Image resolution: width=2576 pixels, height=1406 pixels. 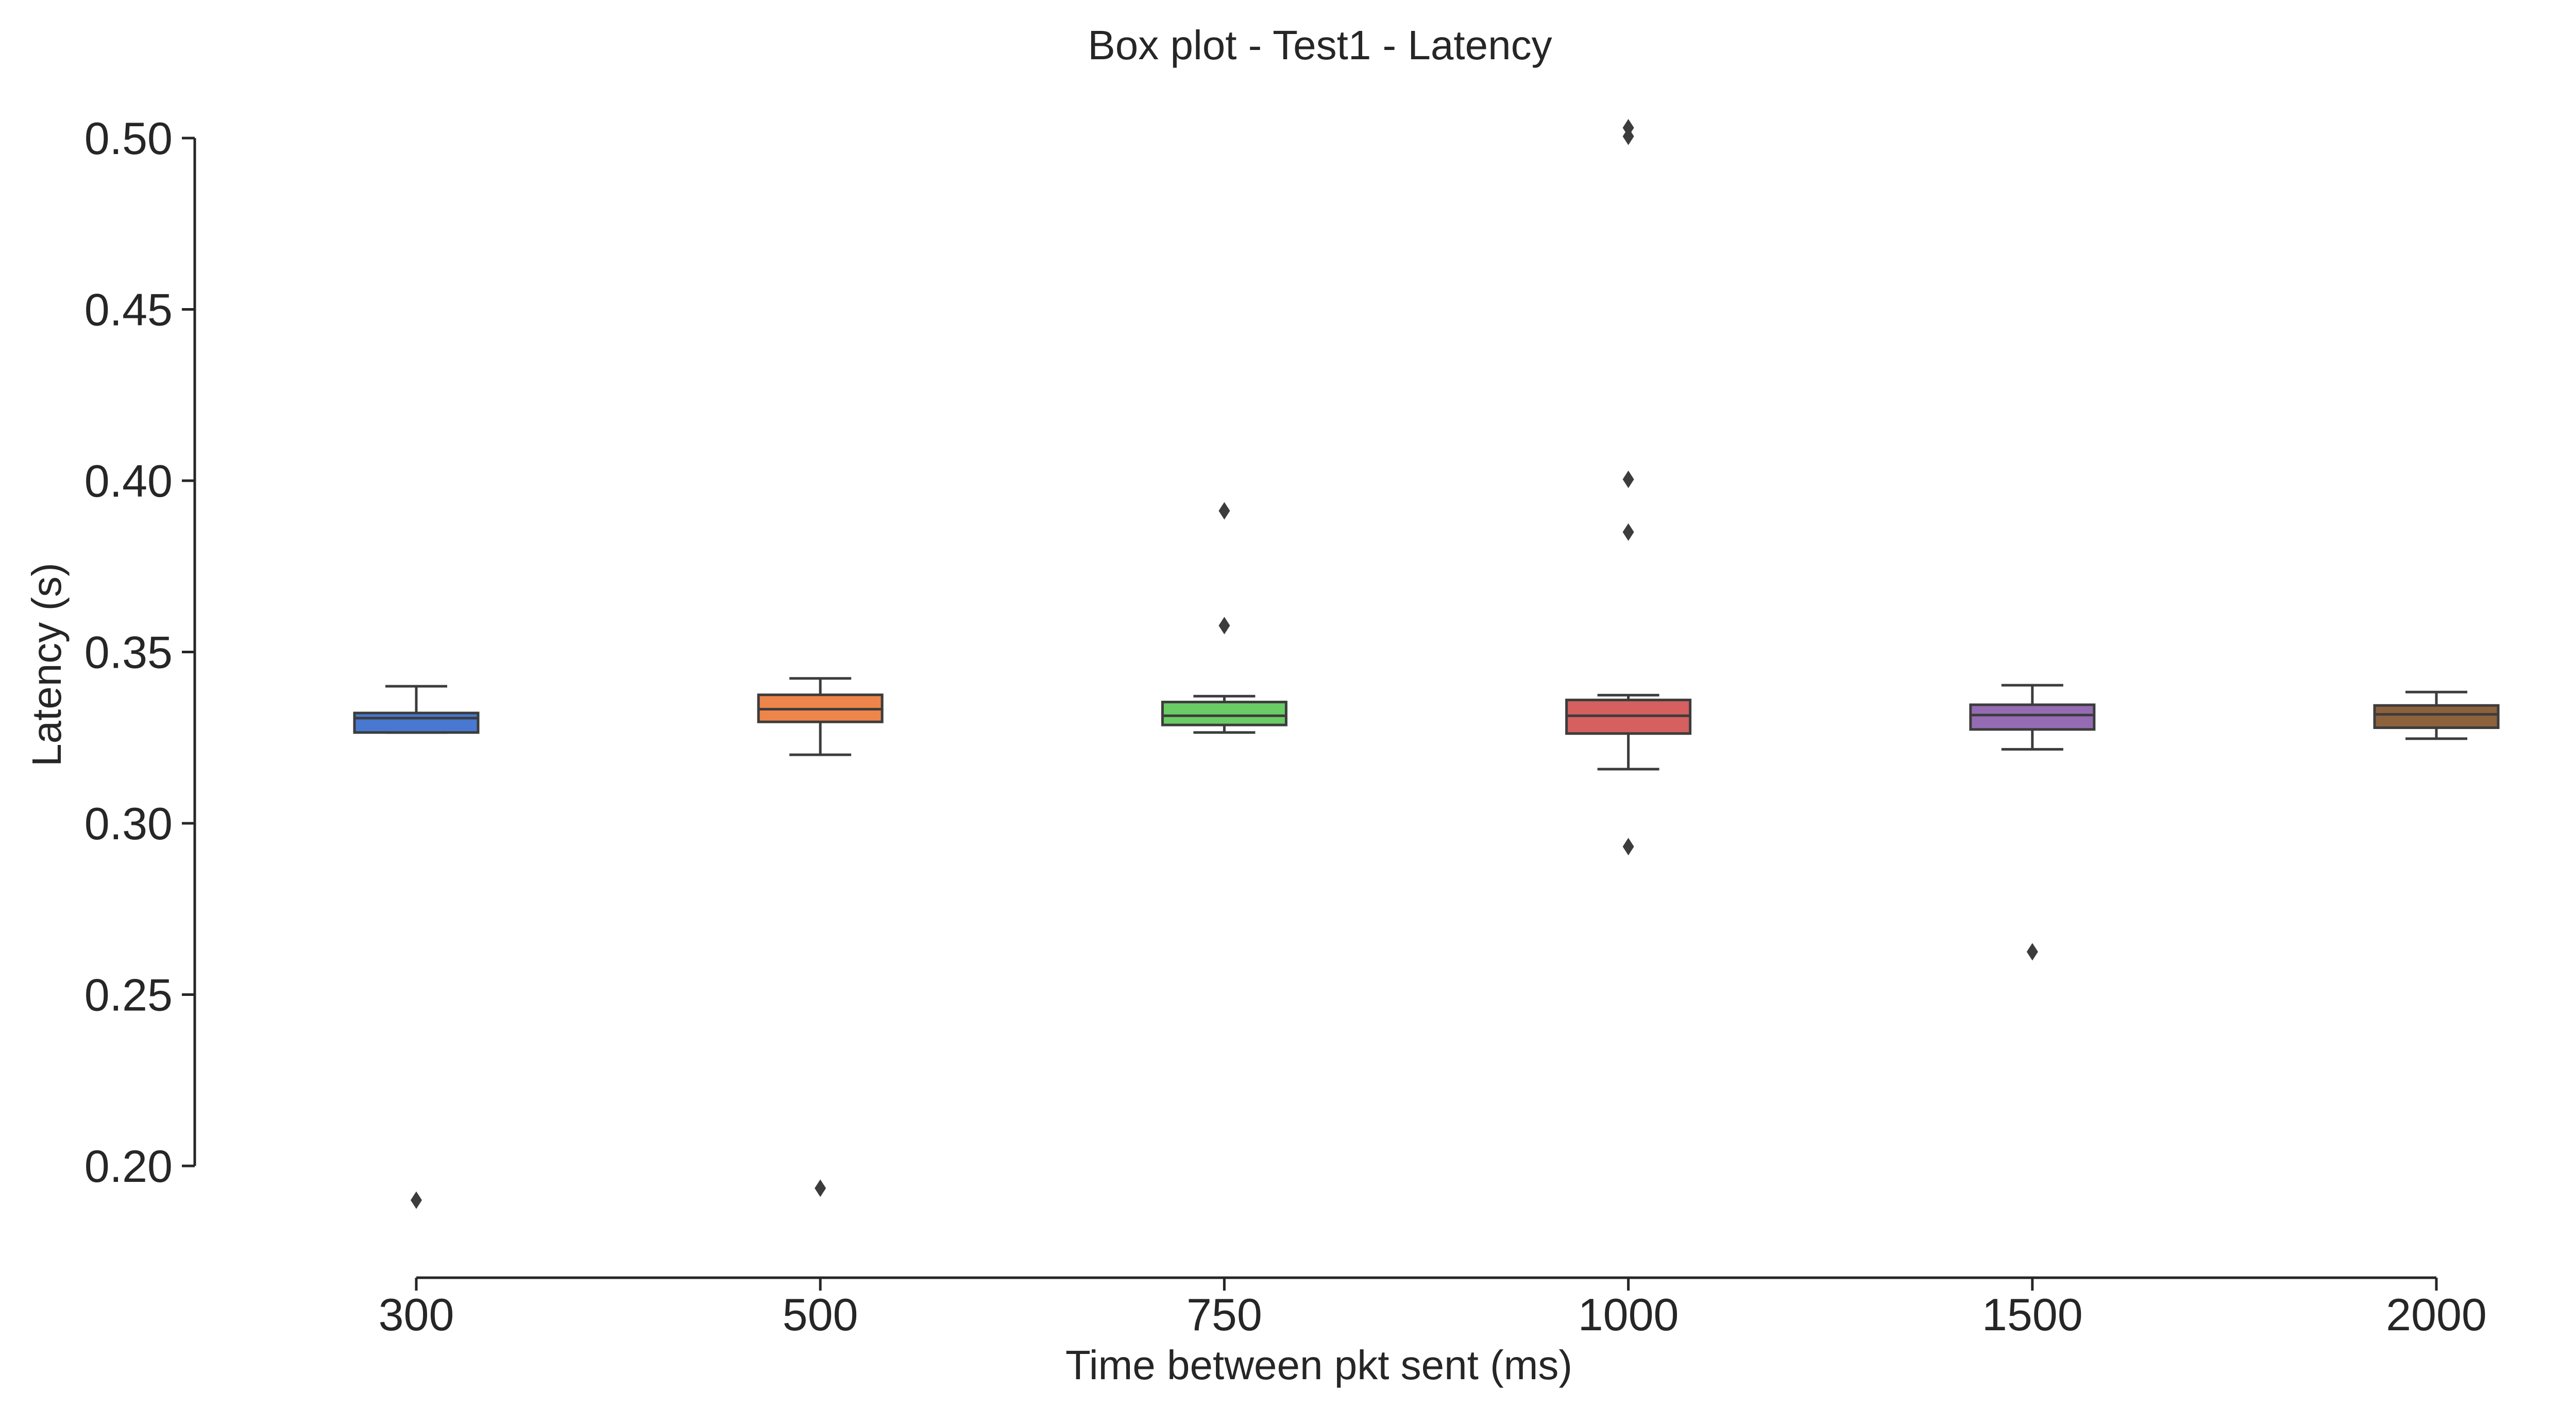 I want to click on x-tick-label: 2000, so click(x=2436, y=1314).